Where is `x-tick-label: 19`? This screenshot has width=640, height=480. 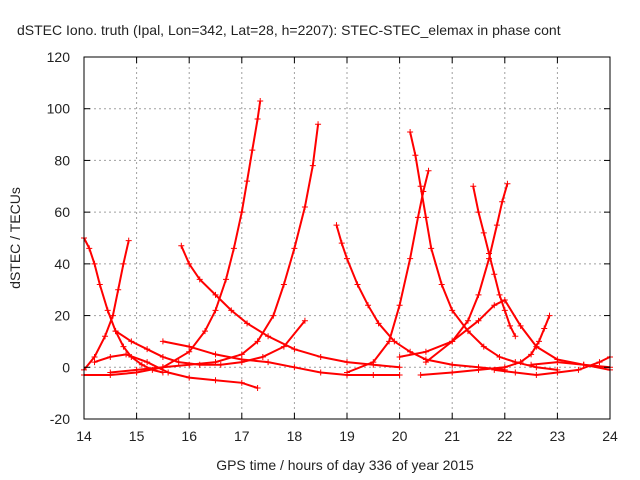 x-tick-label: 19 is located at coordinates (347, 436).